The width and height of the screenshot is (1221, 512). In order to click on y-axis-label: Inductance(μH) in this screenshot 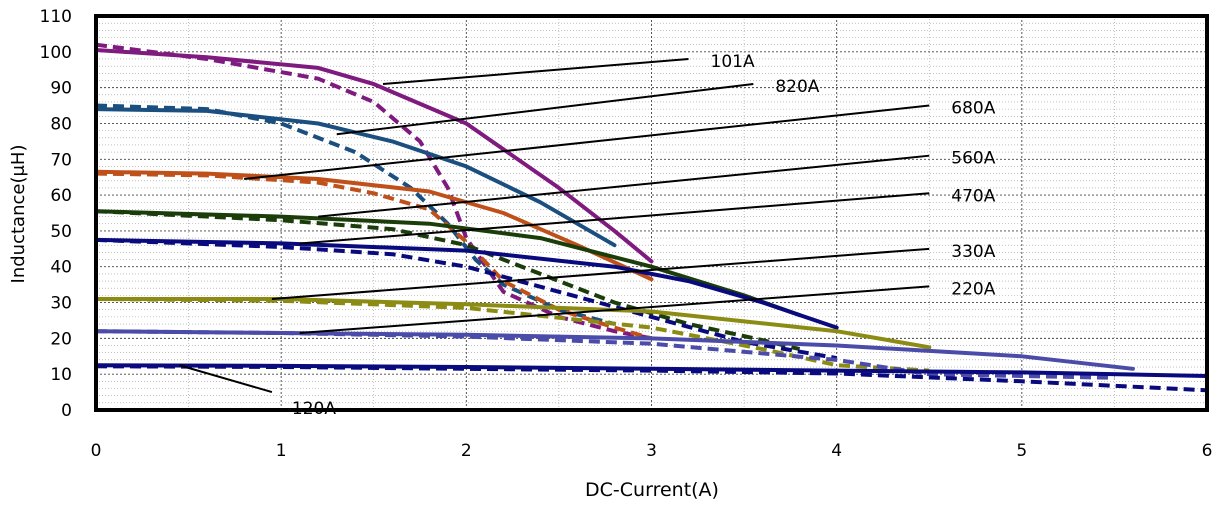, I will do `click(18, 214)`.